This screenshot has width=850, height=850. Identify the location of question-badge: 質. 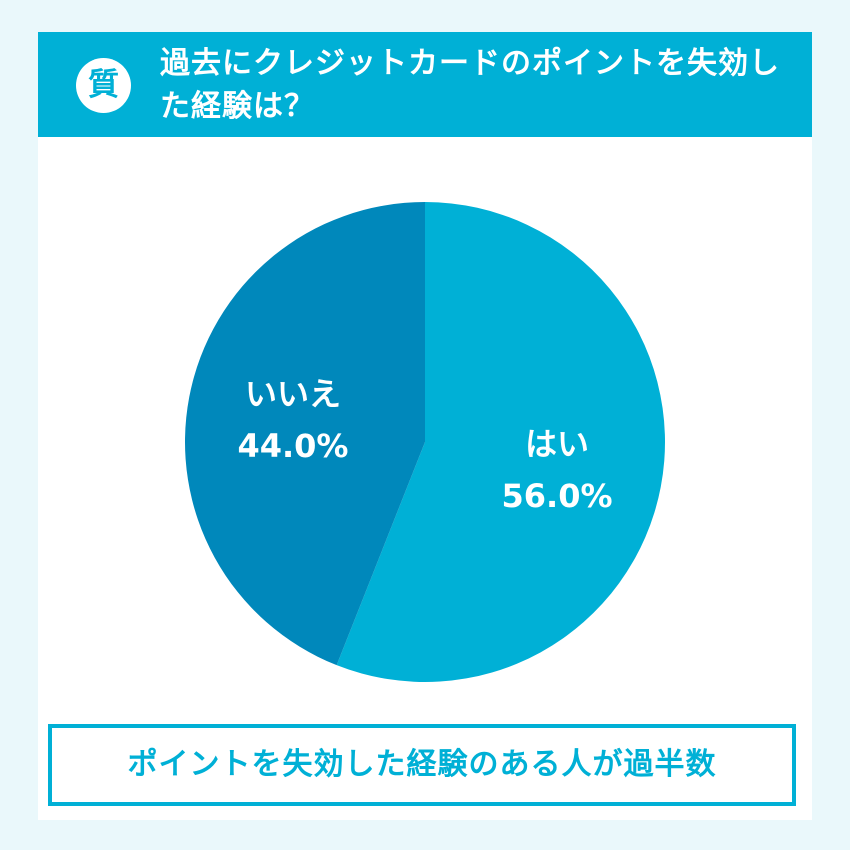
(103, 85).